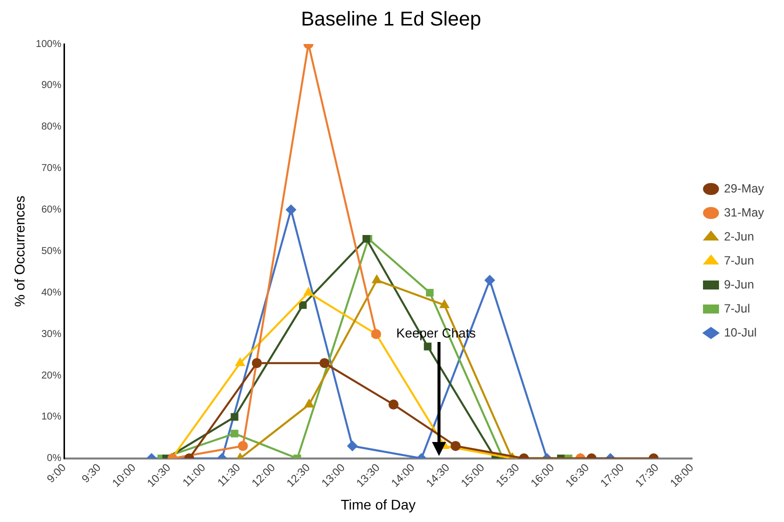 The height and width of the screenshot is (522, 784). Describe the element at coordinates (744, 188) in the screenshot. I see `legend-label: 29-May` at that location.